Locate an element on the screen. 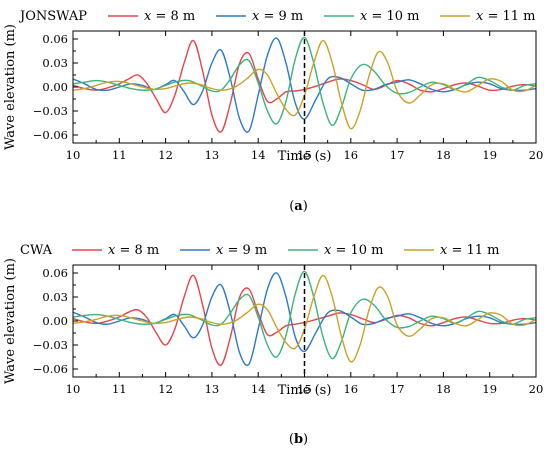 The width and height of the screenshot is (550, 462). panel-caption: (a) is located at coordinates (298, 206).